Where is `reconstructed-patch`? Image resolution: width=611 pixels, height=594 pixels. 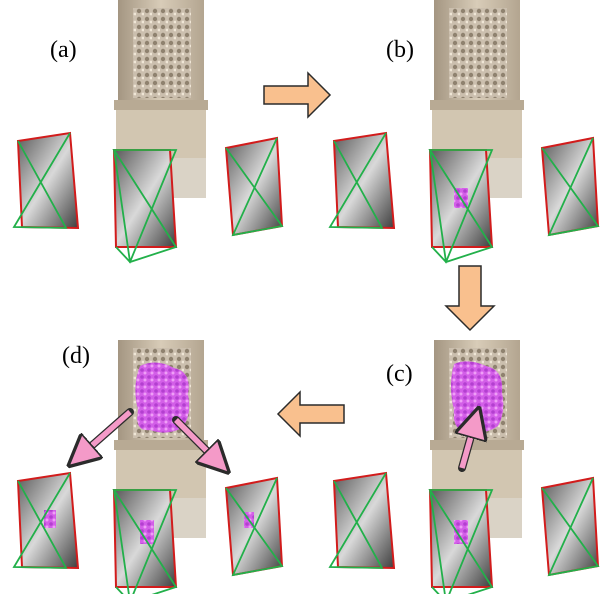 reconstructed-patch is located at coordinates (162, 397).